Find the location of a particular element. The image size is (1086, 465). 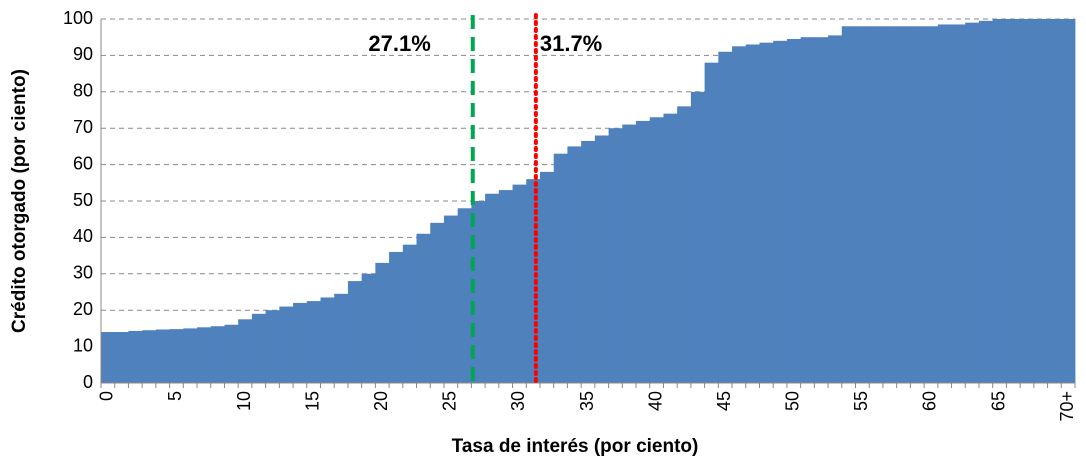

x-tick-label: 25 is located at coordinates (450, 401).